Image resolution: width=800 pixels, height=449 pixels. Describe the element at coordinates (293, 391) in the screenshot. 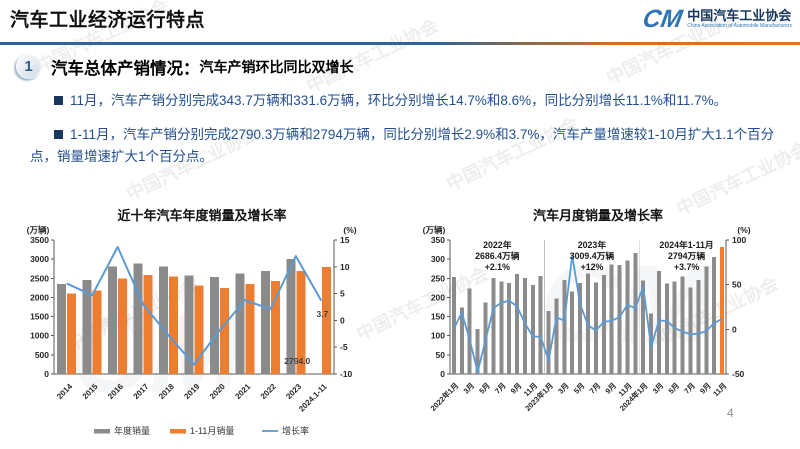

I see `svg-text: 2023` at that location.